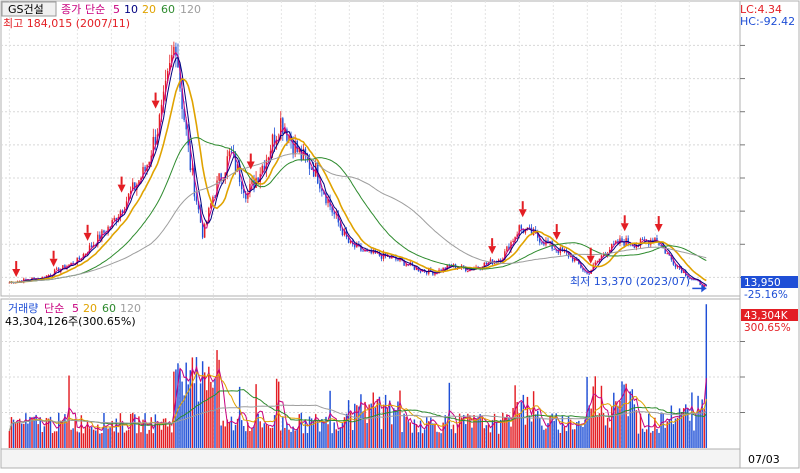 Image resolution: width=800 pixels, height=473 pixels. Describe the element at coordinates (29, 9) in the screenshot. I see `stock-name-box` at that location.